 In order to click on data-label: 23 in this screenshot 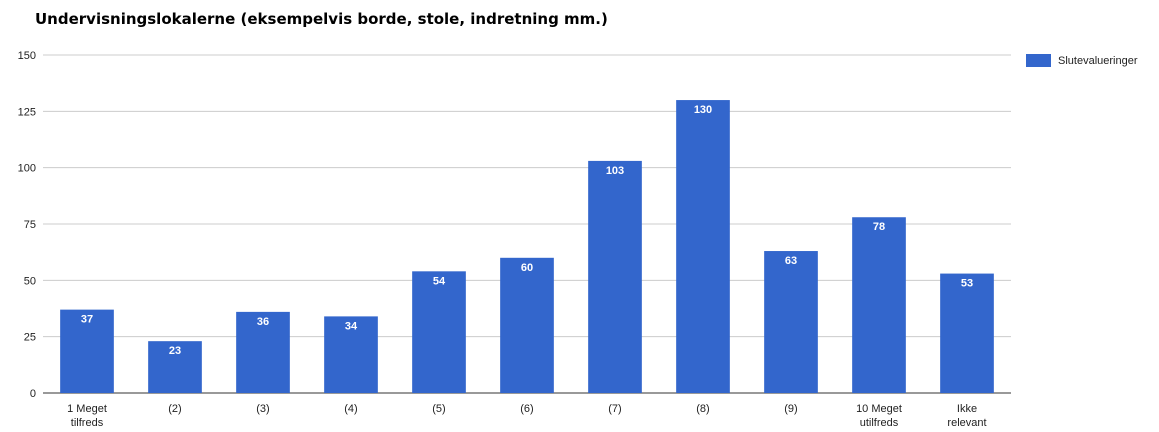, I will do `click(175, 351)`.